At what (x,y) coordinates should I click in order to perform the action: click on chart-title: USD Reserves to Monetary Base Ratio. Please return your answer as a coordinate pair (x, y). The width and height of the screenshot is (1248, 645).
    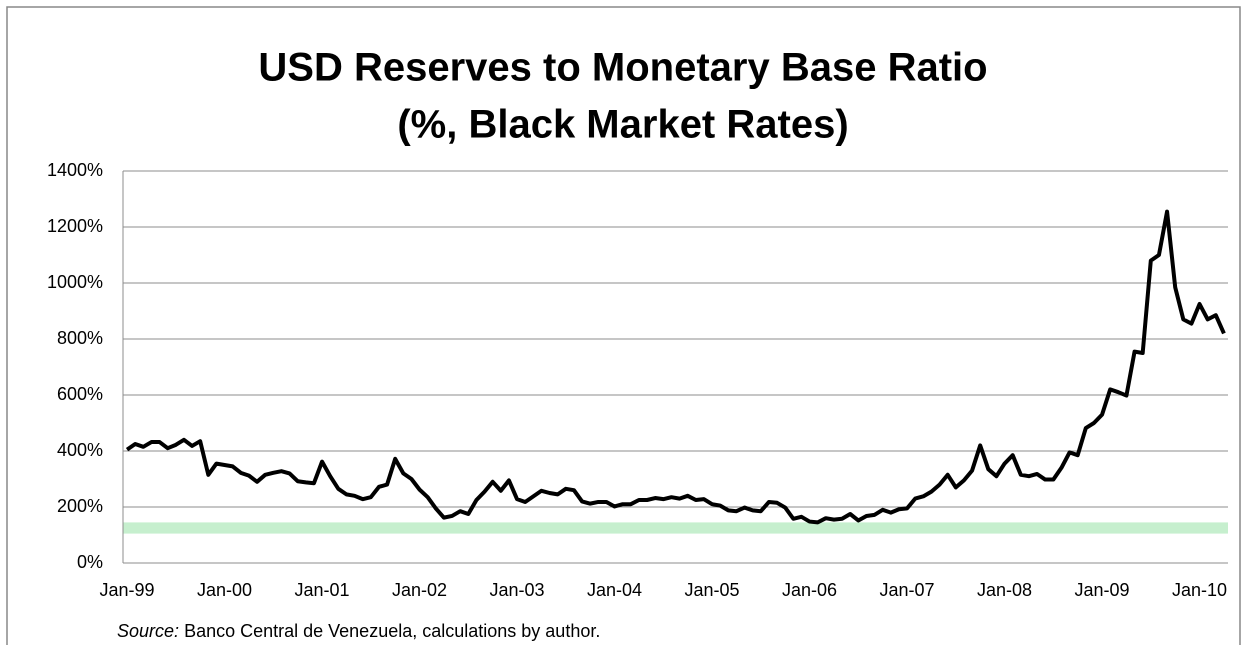
    Looking at the image, I should click on (622, 68).